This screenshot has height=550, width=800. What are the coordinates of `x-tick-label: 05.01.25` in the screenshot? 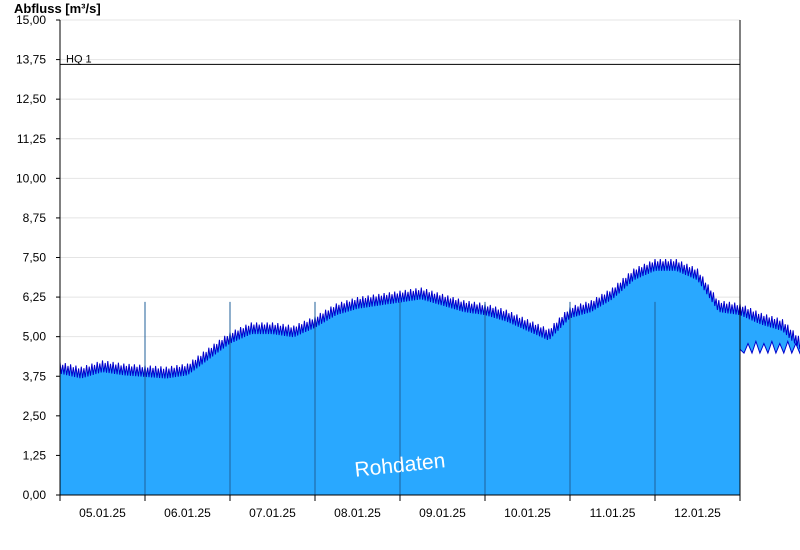 It's located at (102, 513).